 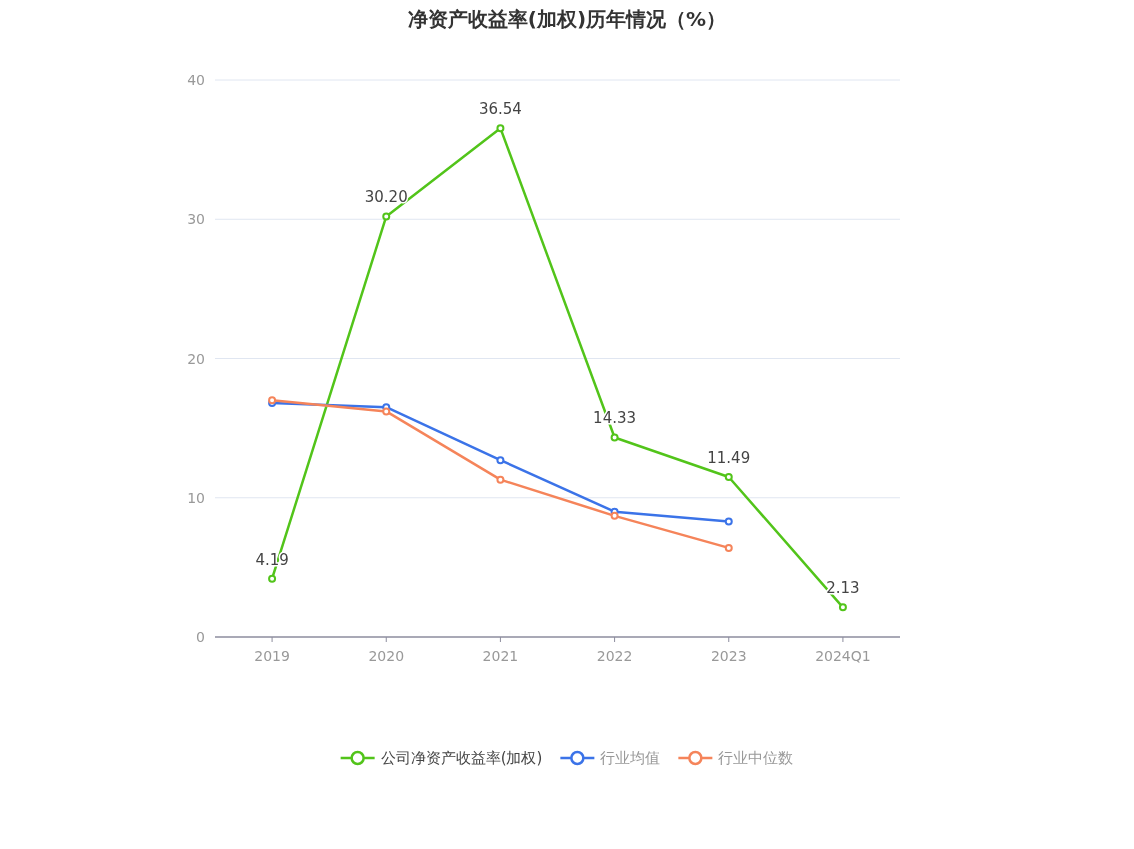 What do you see at coordinates (272, 656) in the screenshot?
I see `x-tick-label: 2019` at bounding box center [272, 656].